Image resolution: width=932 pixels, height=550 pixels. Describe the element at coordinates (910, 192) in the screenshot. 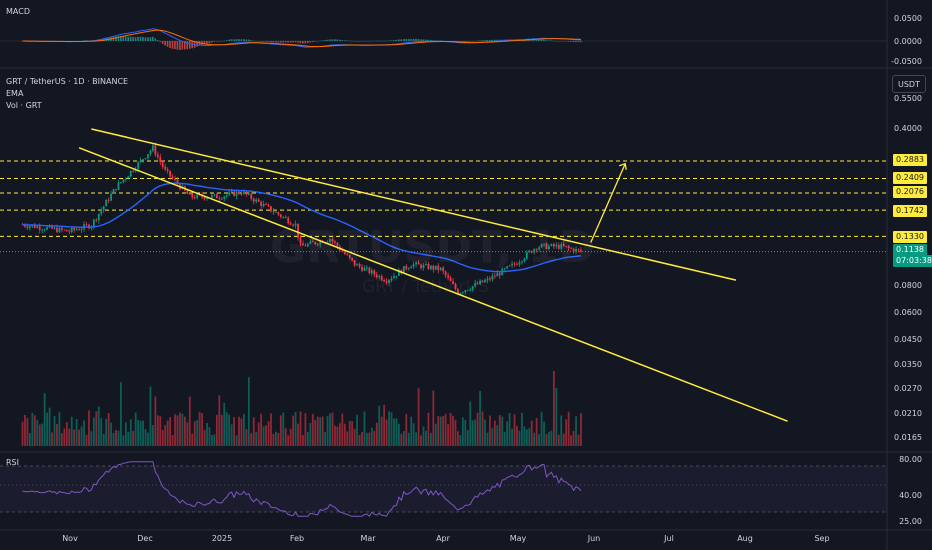

I see `level-tag: 0.2076` at that location.